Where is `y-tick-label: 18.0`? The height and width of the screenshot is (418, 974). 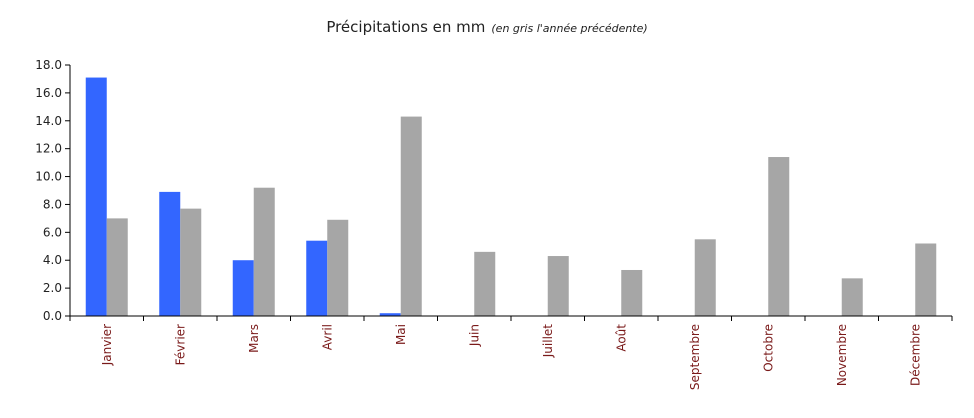 y-tick-label: 18.0 is located at coordinates (48, 65).